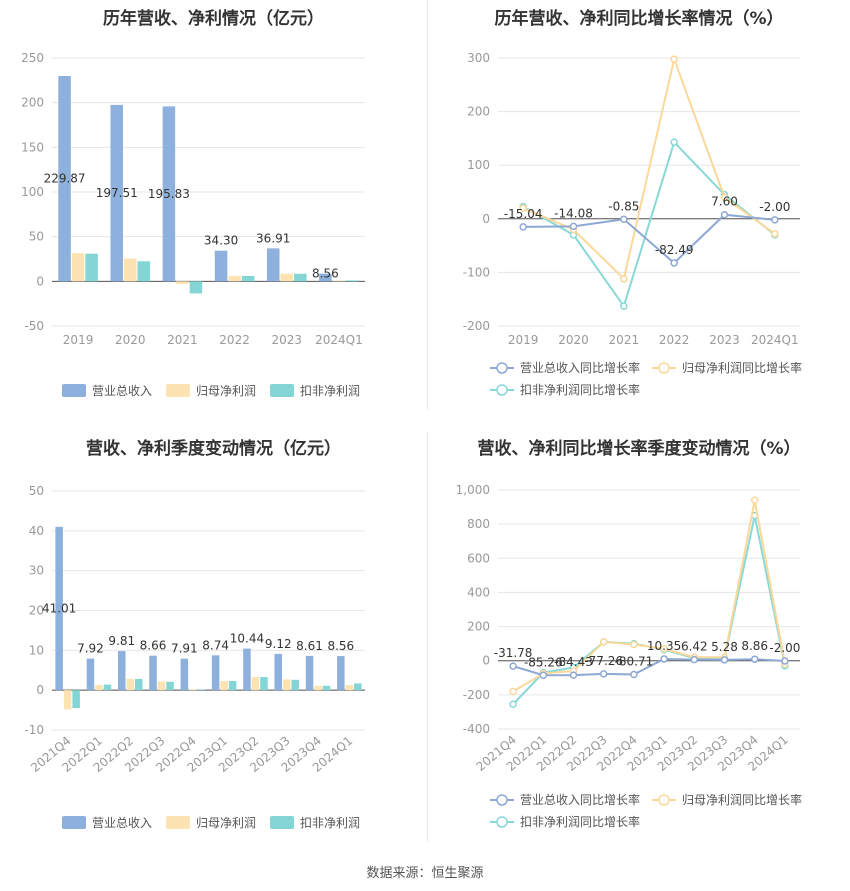 This screenshot has height=891, width=850. I want to click on vertical-divider, so click(427, 637).